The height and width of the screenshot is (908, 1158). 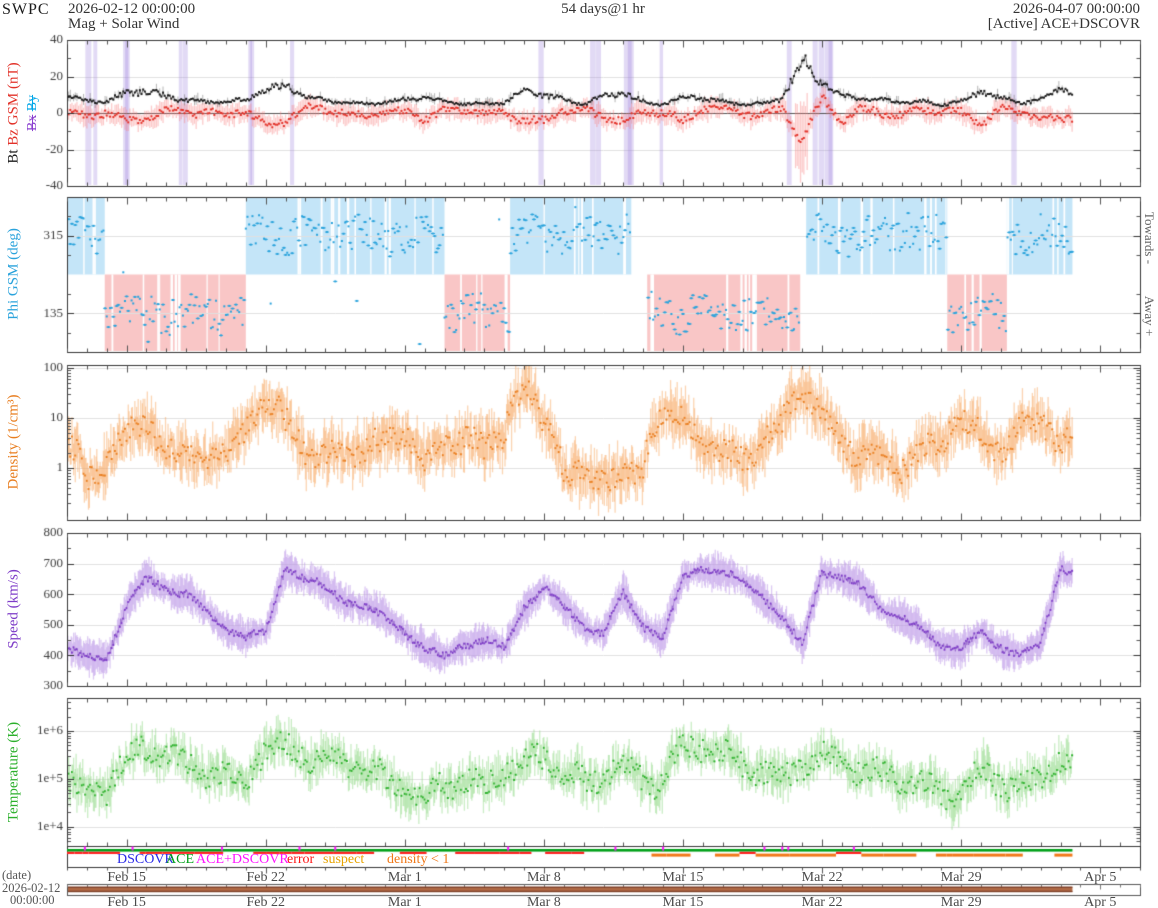 What do you see at coordinates (1149, 316) in the screenshot?
I see `away-label: Away +` at bounding box center [1149, 316].